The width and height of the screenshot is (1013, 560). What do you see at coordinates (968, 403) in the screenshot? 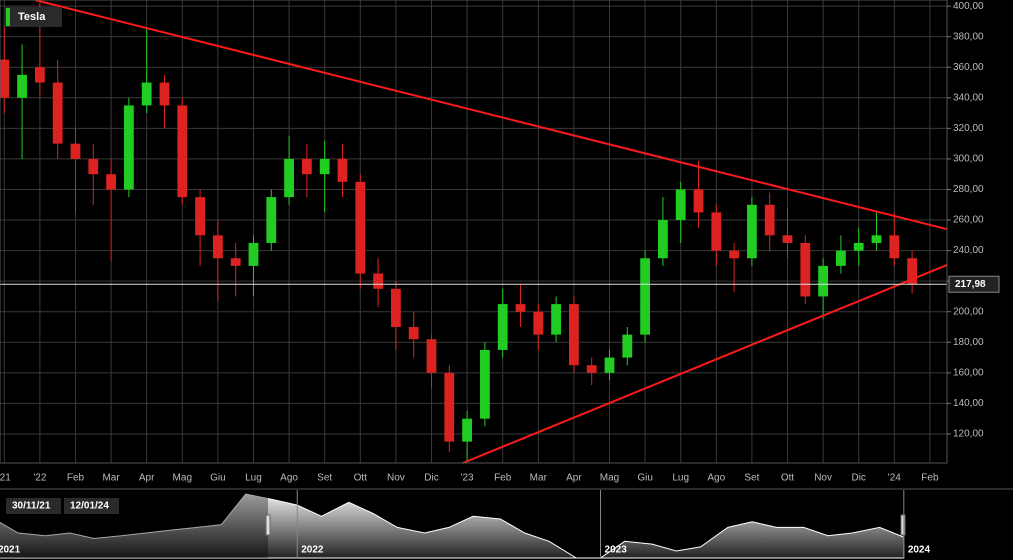
I see `y-tick-label: 140,00` at bounding box center [968, 403].